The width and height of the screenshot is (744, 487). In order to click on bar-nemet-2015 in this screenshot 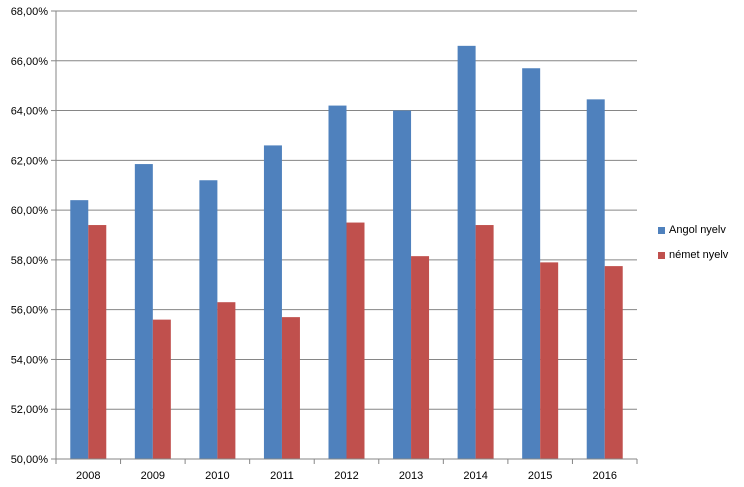, I will do `click(549, 360)`.